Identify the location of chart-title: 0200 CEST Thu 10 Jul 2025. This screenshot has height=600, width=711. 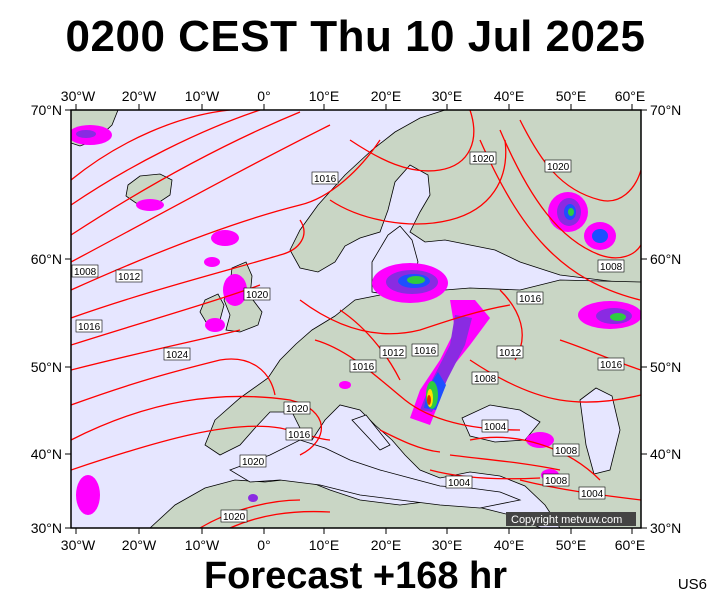
(355, 36).